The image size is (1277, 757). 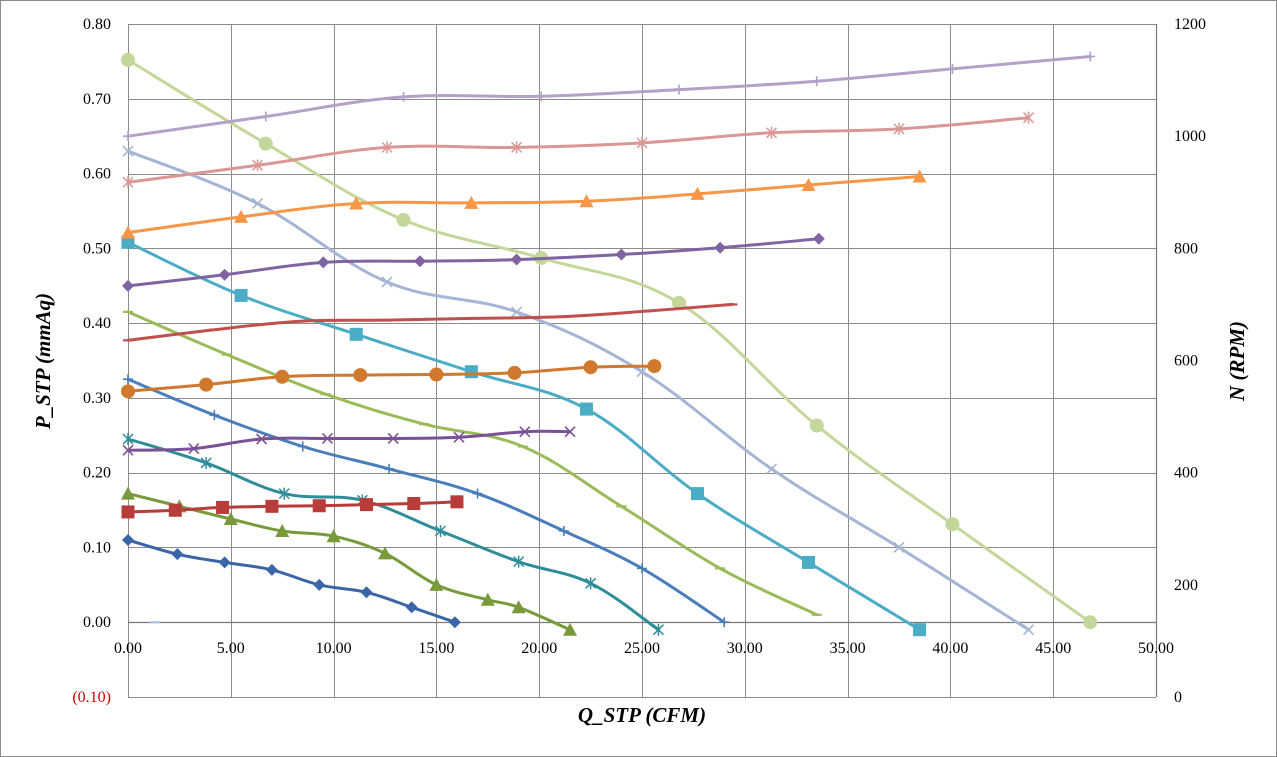 I want to click on y-tick-label: 0.40, so click(x=97, y=323).